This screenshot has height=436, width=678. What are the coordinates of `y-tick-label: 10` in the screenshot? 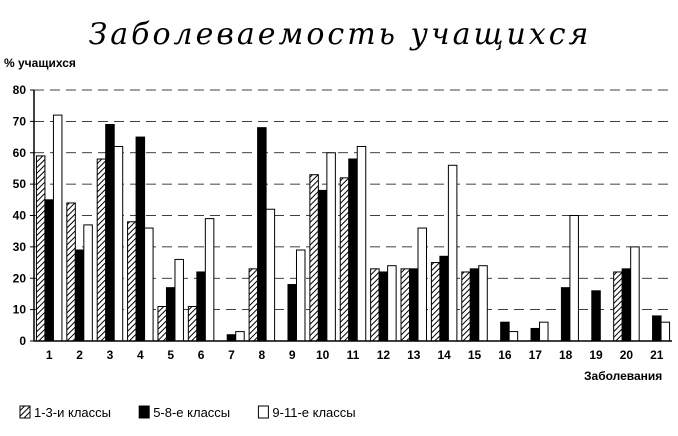 It's located at (20, 310).